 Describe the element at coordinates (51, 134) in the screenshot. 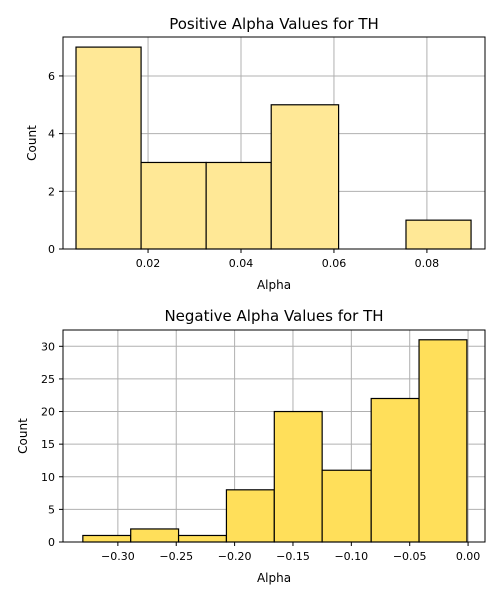

I see `y-tick-label: 4` at that location.